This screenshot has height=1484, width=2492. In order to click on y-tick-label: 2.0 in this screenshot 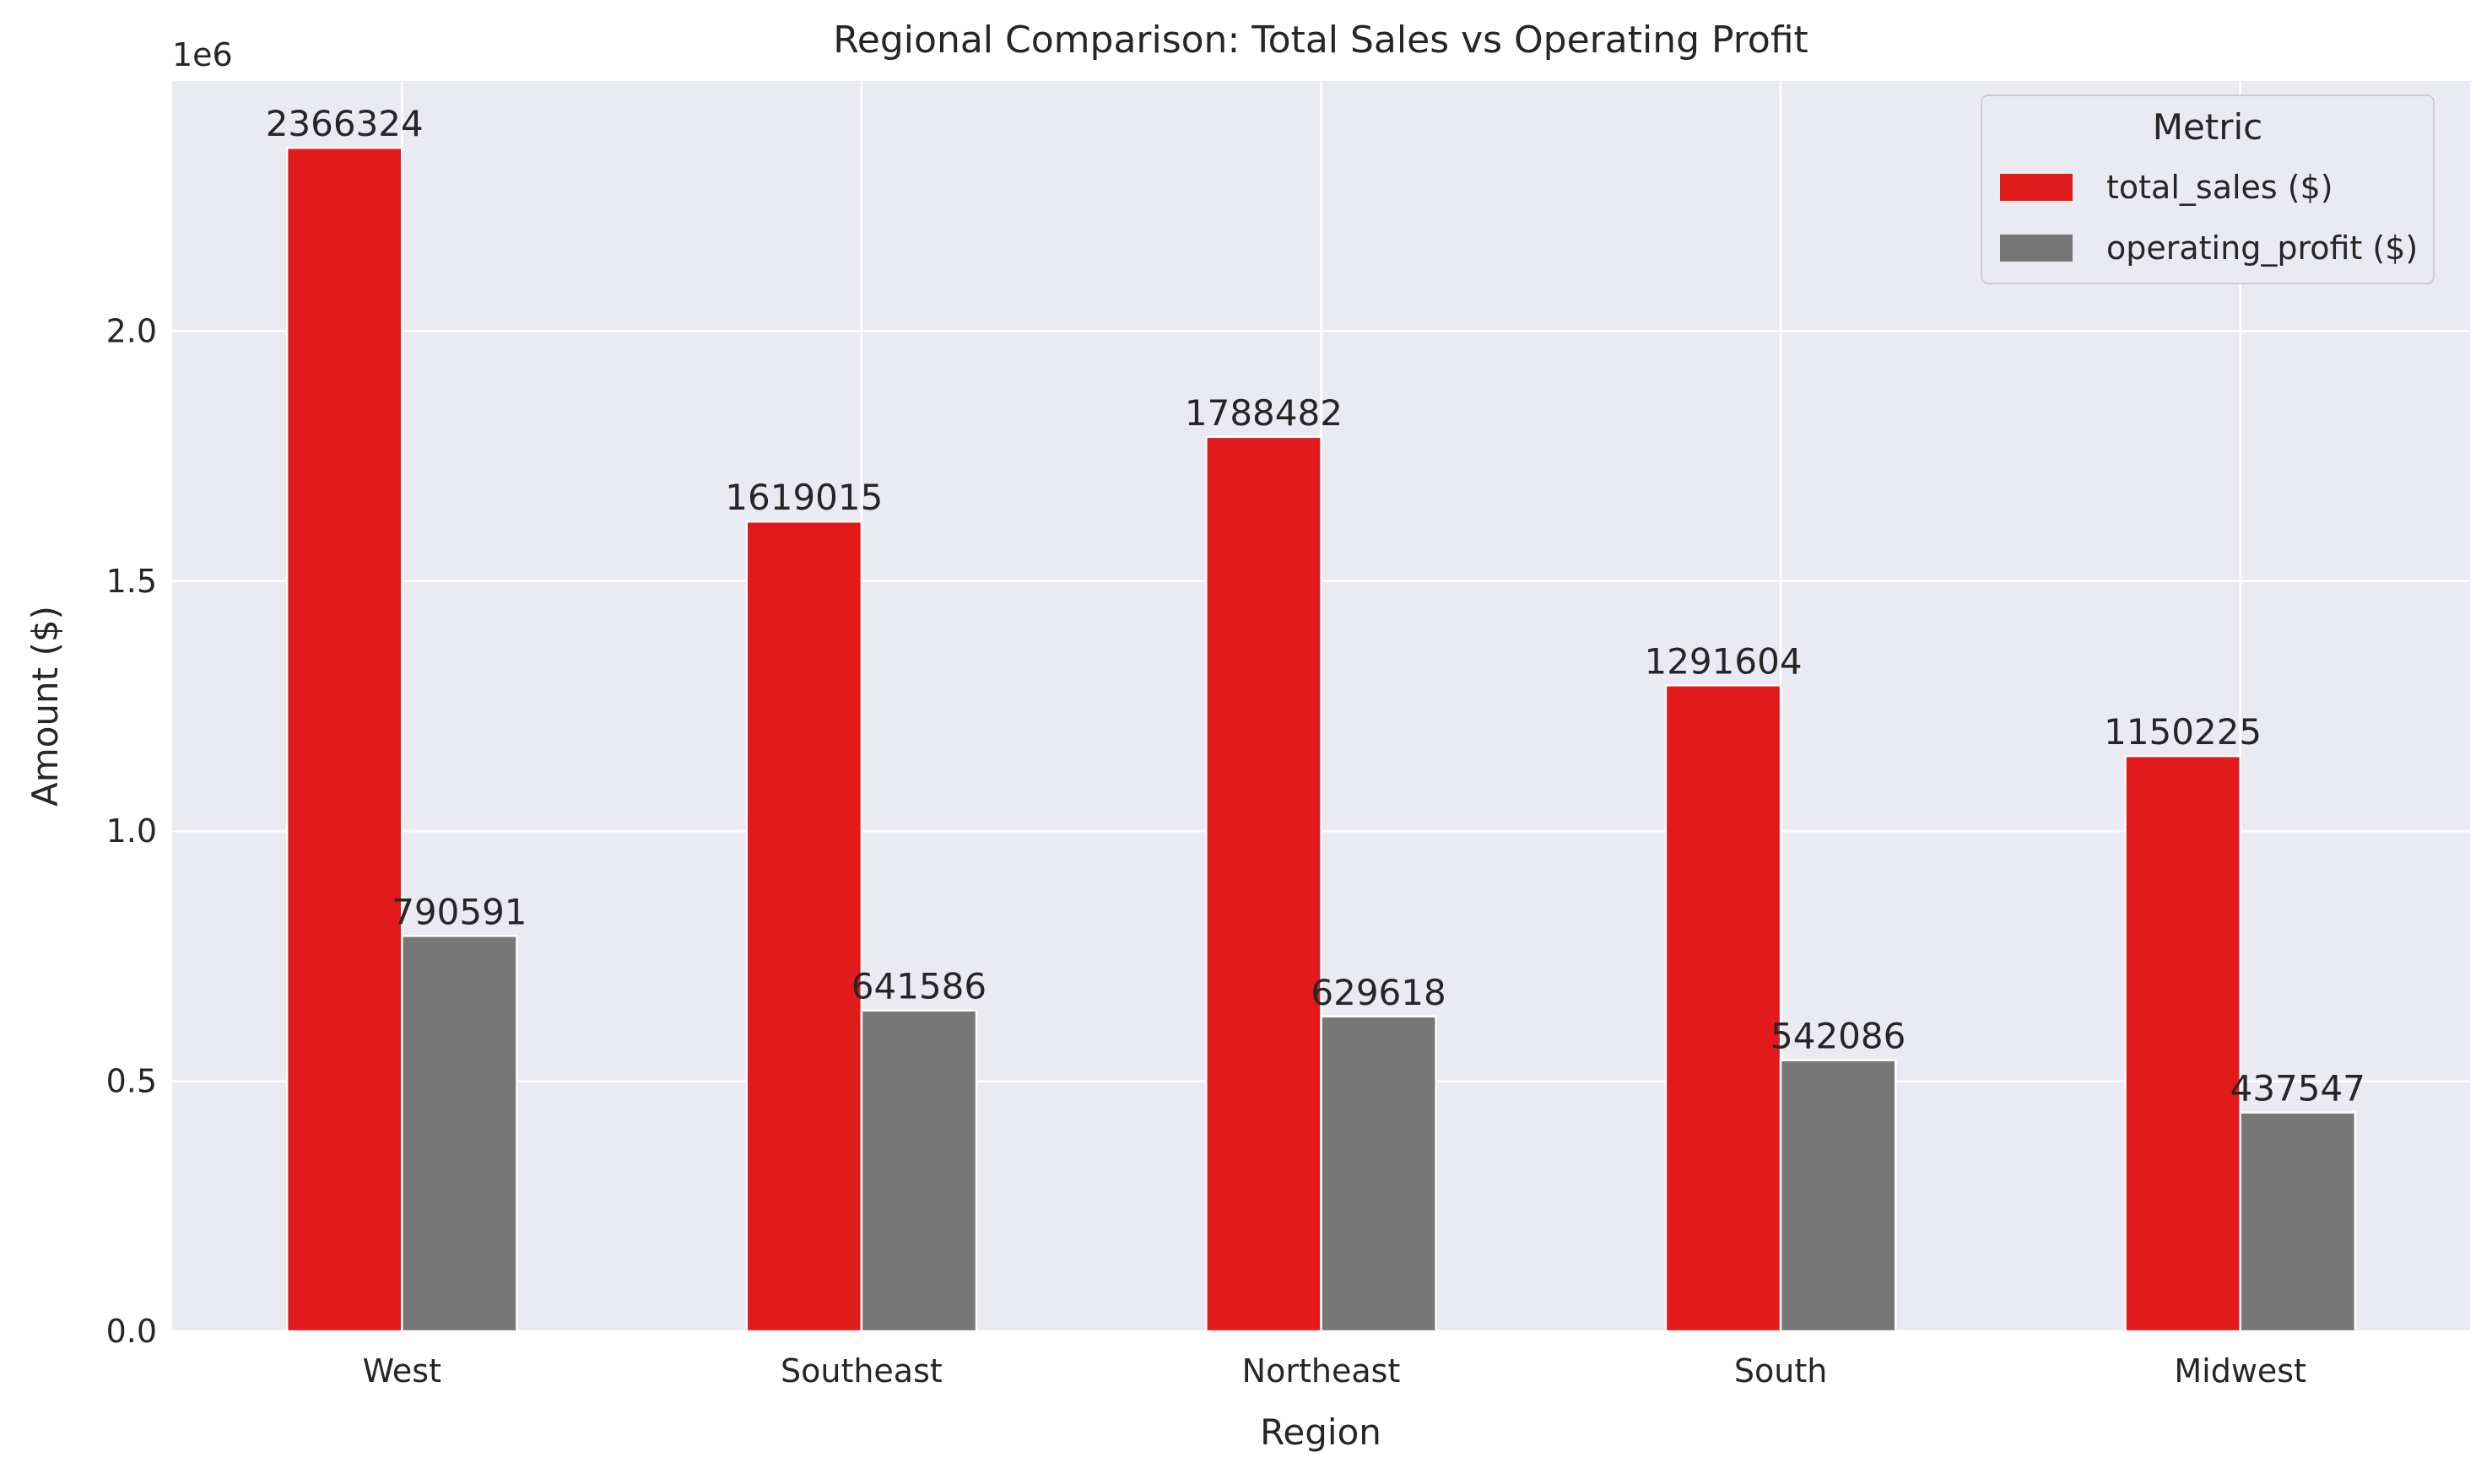, I will do `click(131, 330)`.